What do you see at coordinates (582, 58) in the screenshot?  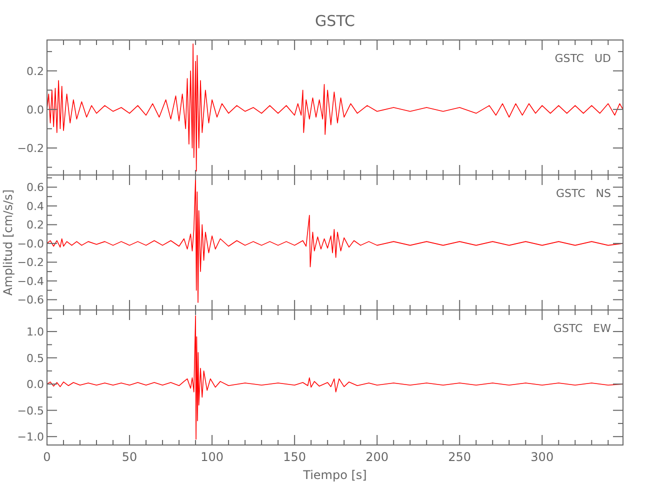 I see `annotation: GSTC UD` at bounding box center [582, 58].